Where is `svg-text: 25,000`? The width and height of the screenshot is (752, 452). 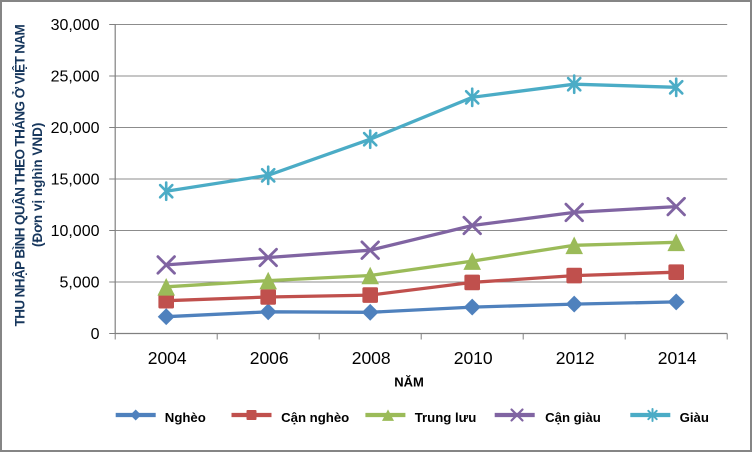
svg-text: 25,000 is located at coordinates (75, 77).